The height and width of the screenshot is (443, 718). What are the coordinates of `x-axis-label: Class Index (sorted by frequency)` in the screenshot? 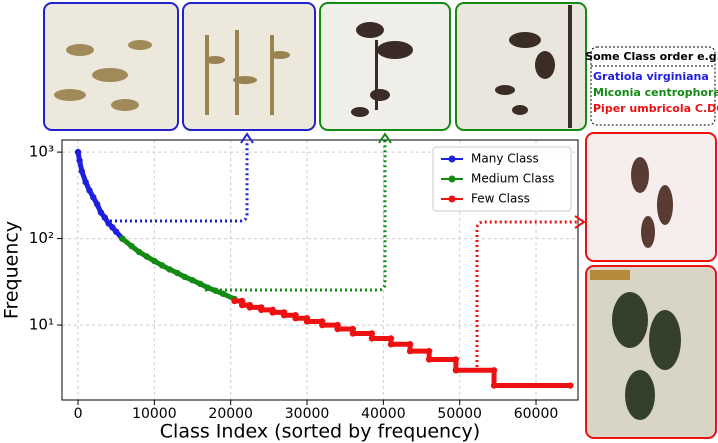 It's located at (320, 432).